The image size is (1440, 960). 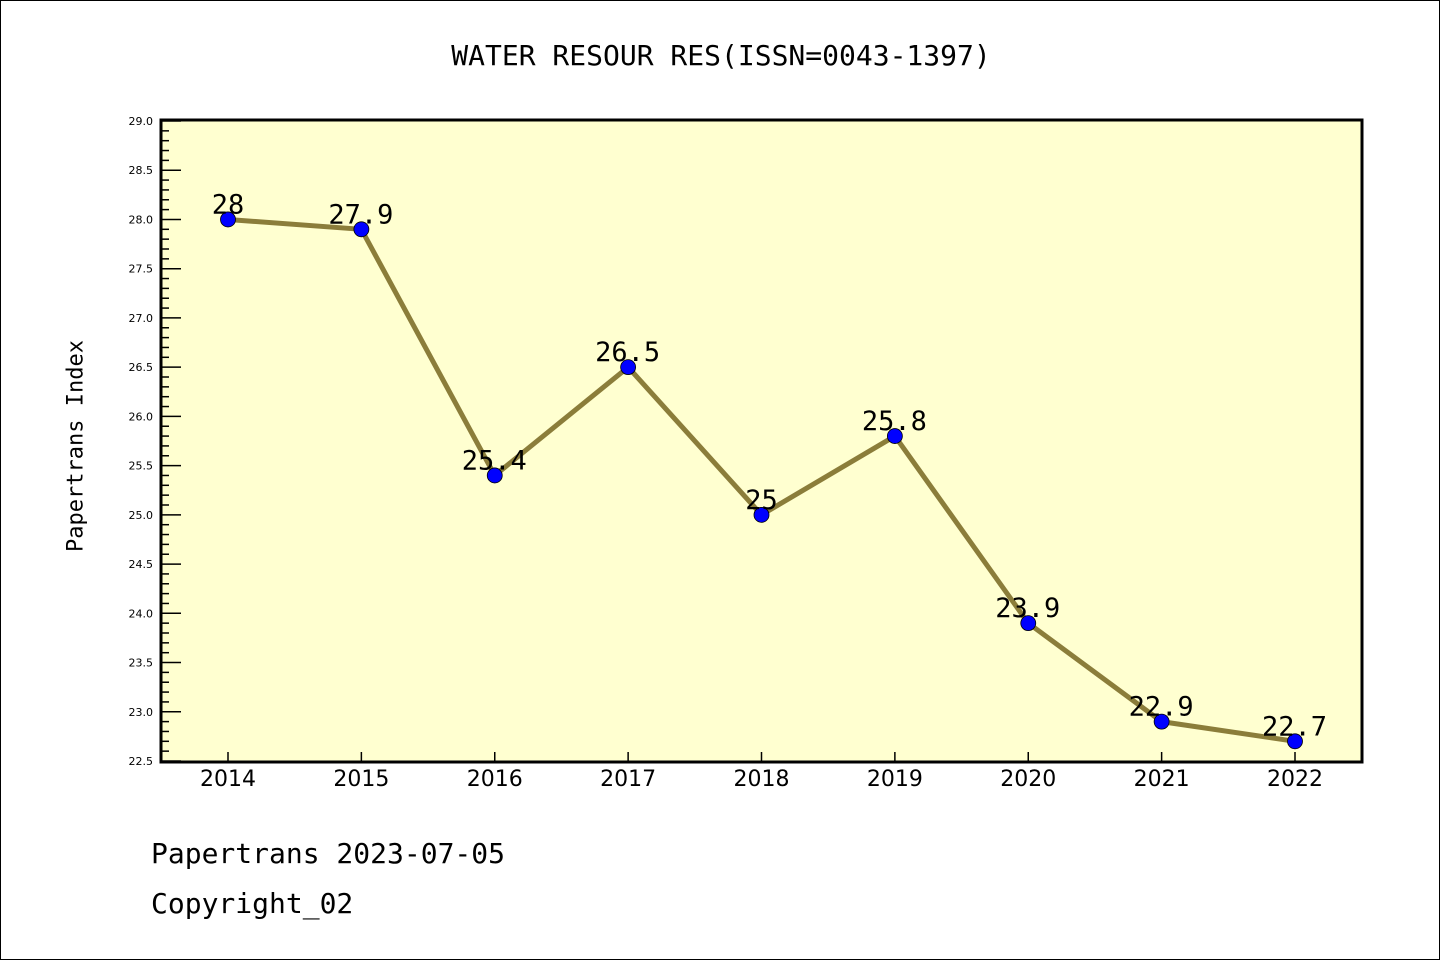 What do you see at coordinates (361, 779) in the screenshot?
I see `x-tick-label: 2015` at bounding box center [361, 779].